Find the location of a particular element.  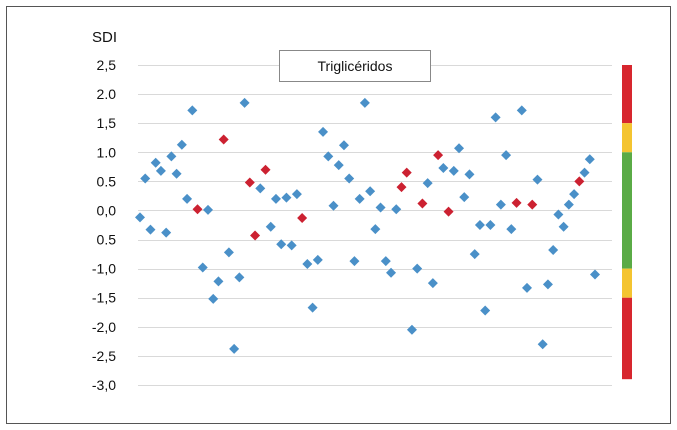

y-axis-label: SDI is located at coordinates (104, 37).